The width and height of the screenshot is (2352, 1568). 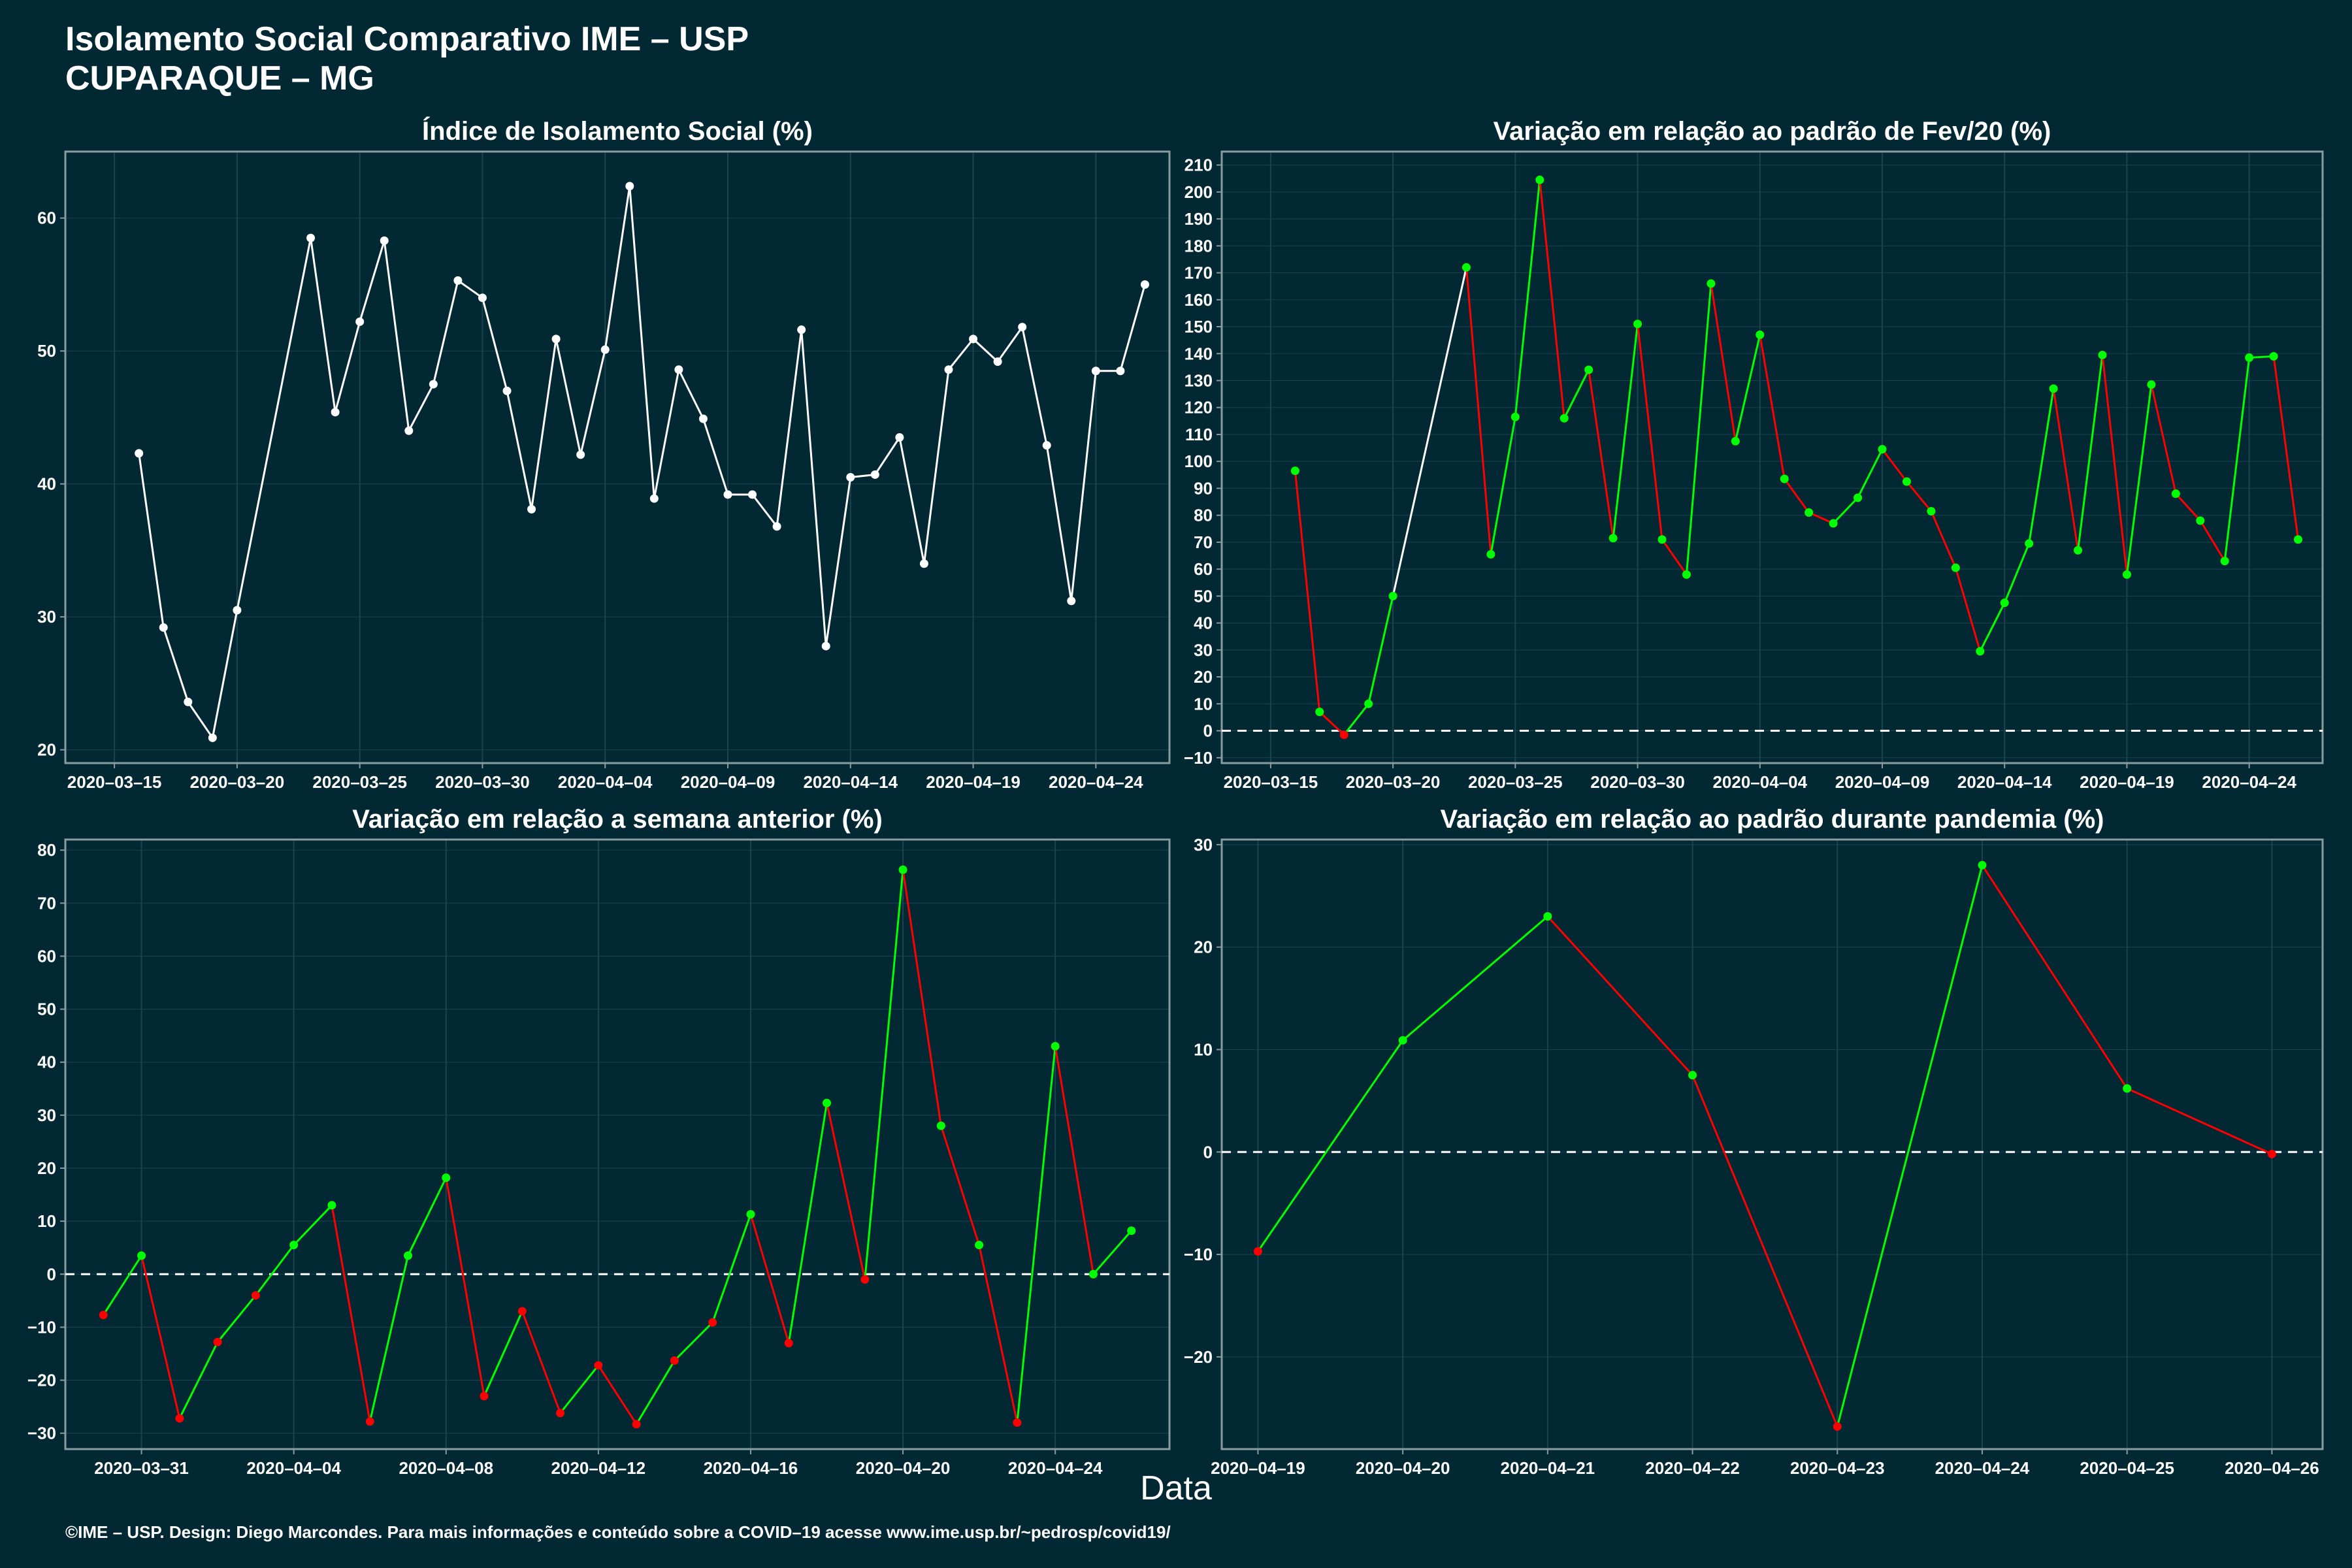 I want to click on x-tick-label: 2020–03–20, so click(x=1393, y=782).